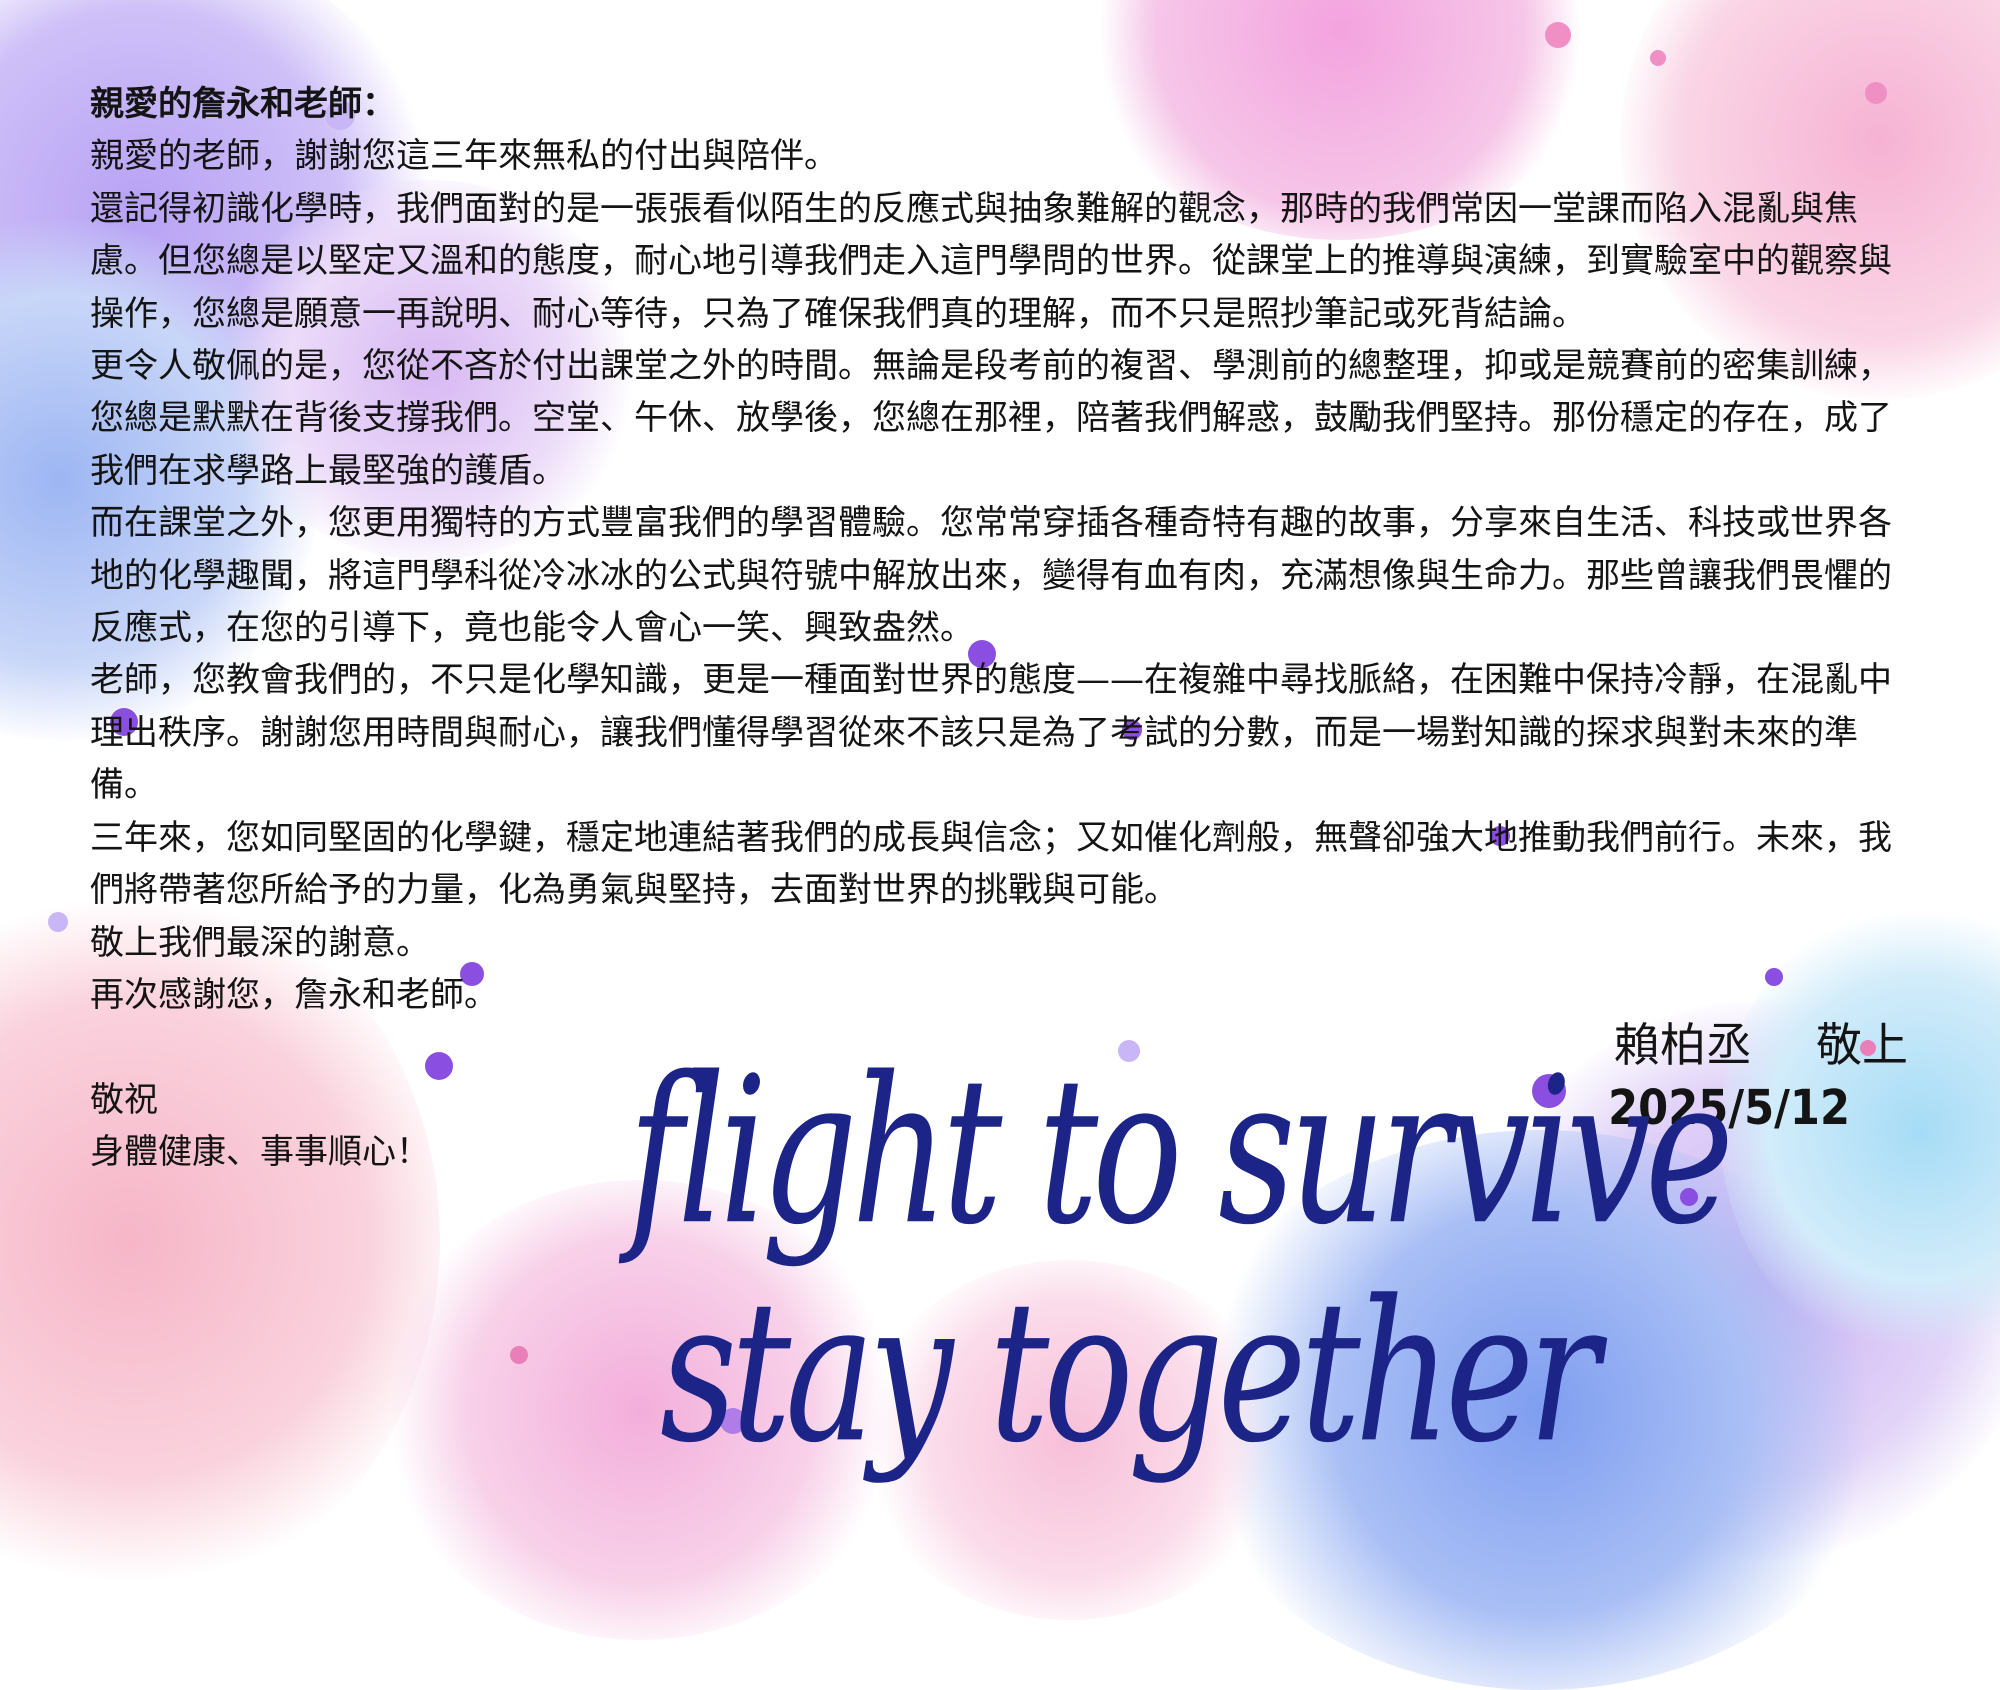 The height and width of the screenshot is (1690, 2000). I want to click on signature-date: 2025/5/12, so click(1729, 1108).